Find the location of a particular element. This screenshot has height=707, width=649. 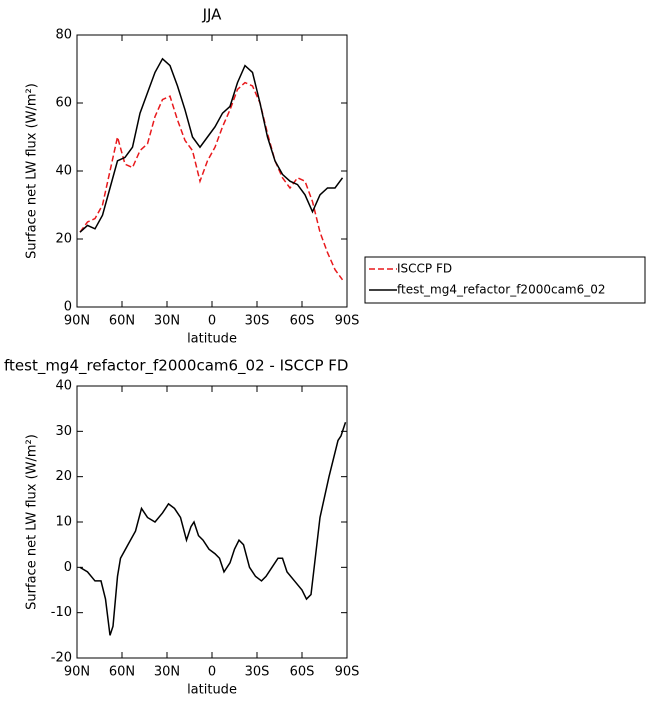

y-tick-label: -10 is located at coordinates (61, 612).